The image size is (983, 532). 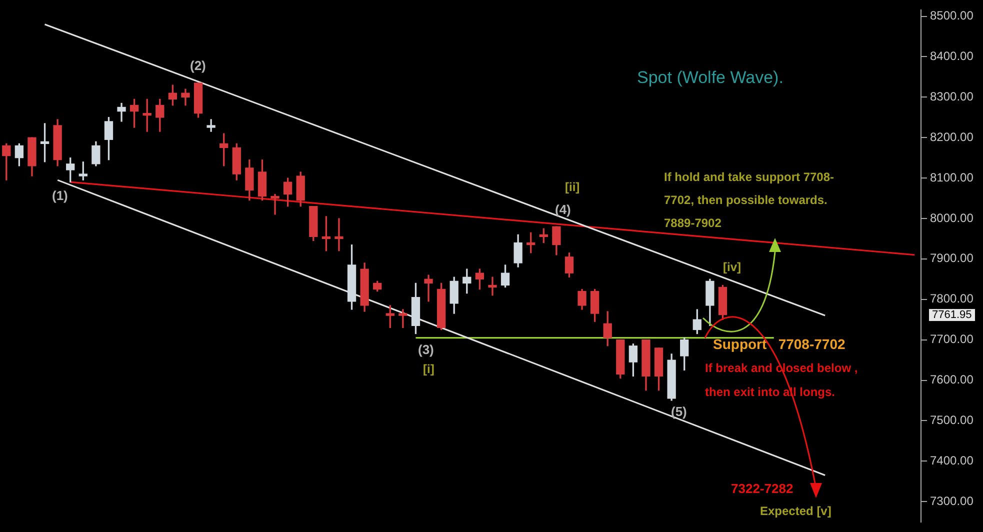 What do you see at coordinates (679, 411) in the screenshot?
I see `annotation: (5)` at bounding box center [679, 411].